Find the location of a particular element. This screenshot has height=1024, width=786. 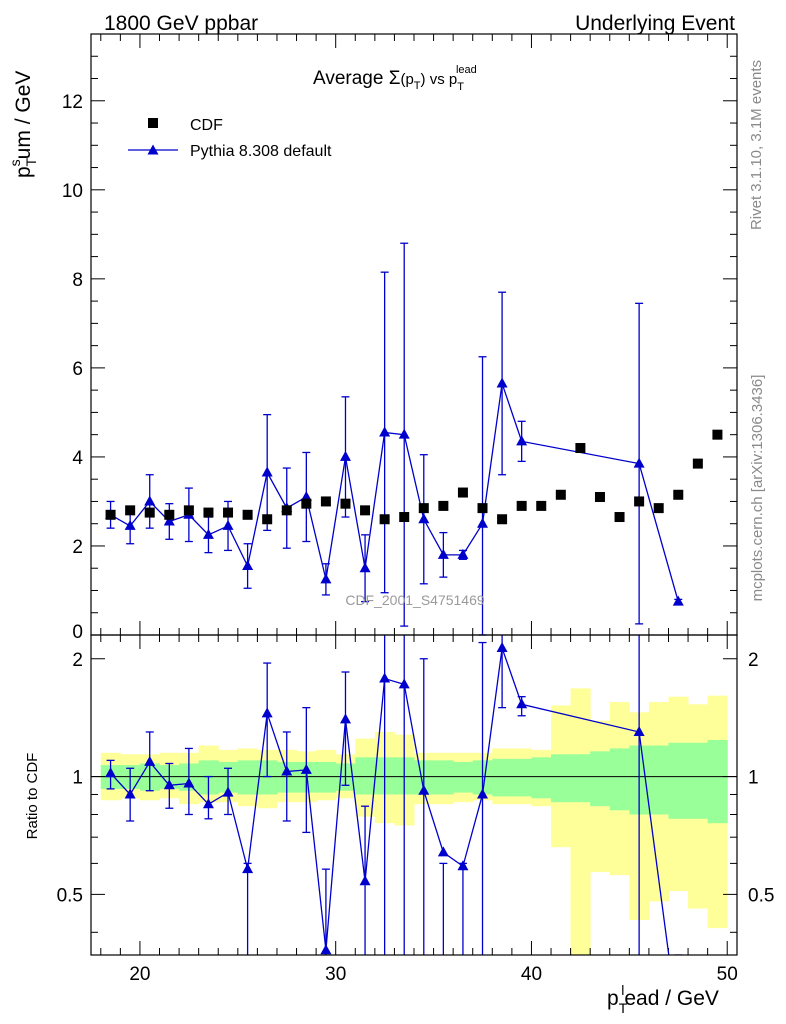

legend-pythia-label: Pythia 8.308 default is located at coordinates (261, 151).